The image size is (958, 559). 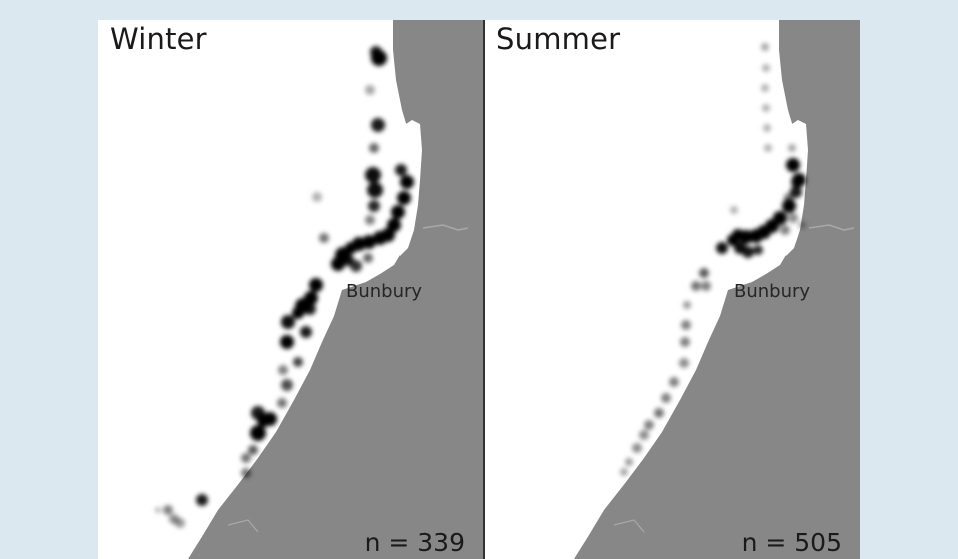 I want to click on sample-size-label: n = 339, so click(x=414, y=542).